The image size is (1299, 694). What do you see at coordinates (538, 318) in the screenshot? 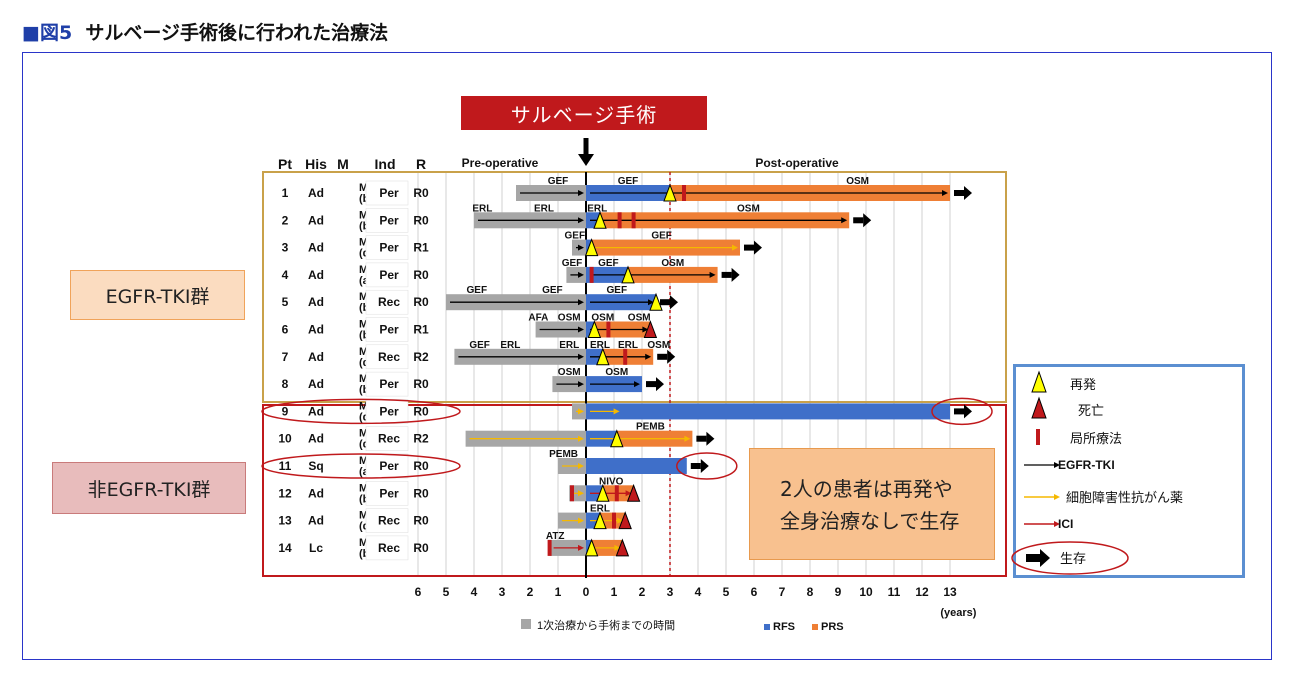
I see `drug-label: AFA` at bounding box center [538, 318].